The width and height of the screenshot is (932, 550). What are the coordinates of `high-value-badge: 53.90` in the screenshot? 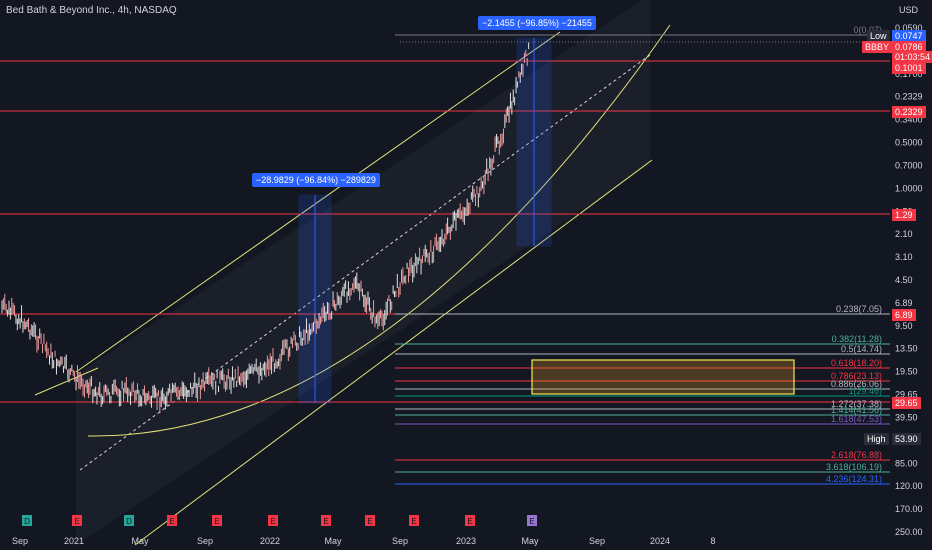 It's located at (906, 439).